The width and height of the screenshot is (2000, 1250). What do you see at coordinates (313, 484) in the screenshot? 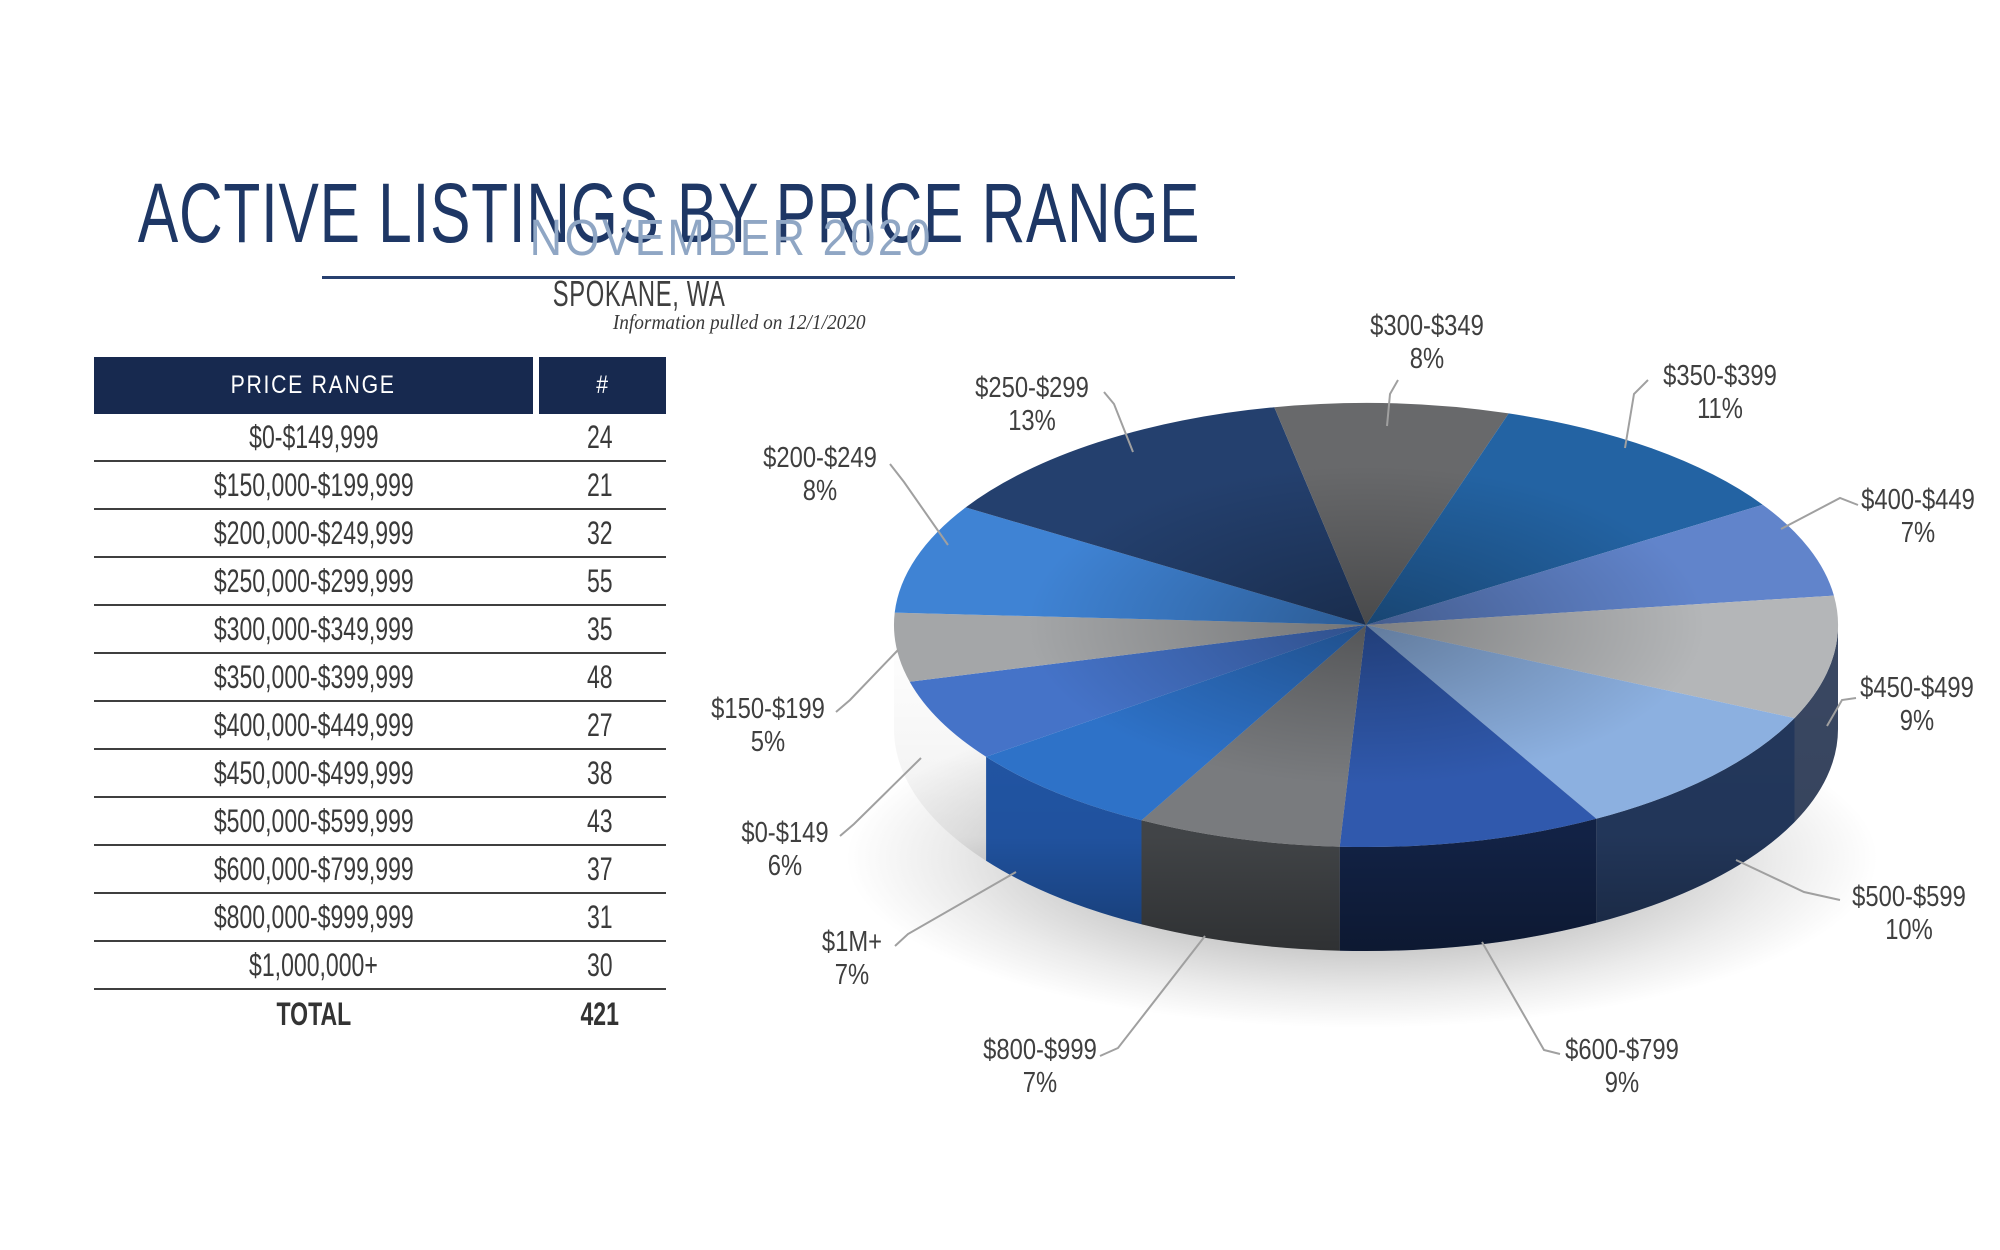
I see `price-range-cell: $150,000-$199,999` at bounding box center [313, 484].